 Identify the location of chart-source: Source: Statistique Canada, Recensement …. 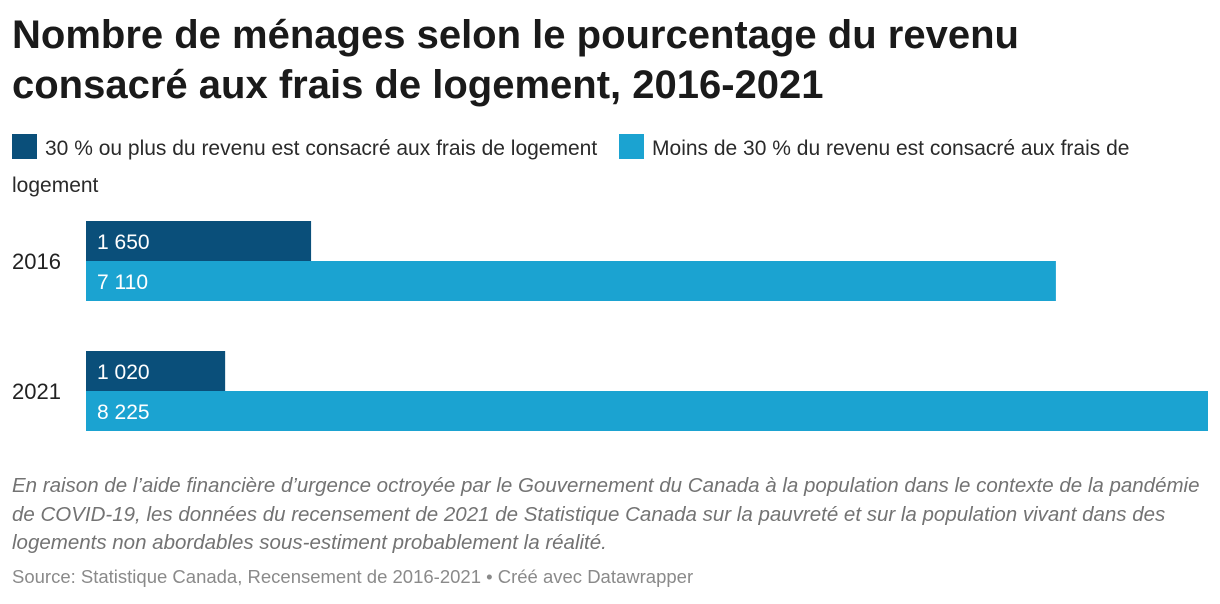
(353, 576).